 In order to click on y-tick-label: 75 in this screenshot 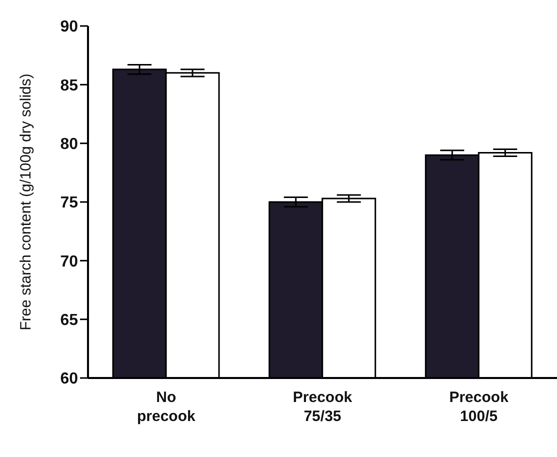, I will do `click(69, 203)`.